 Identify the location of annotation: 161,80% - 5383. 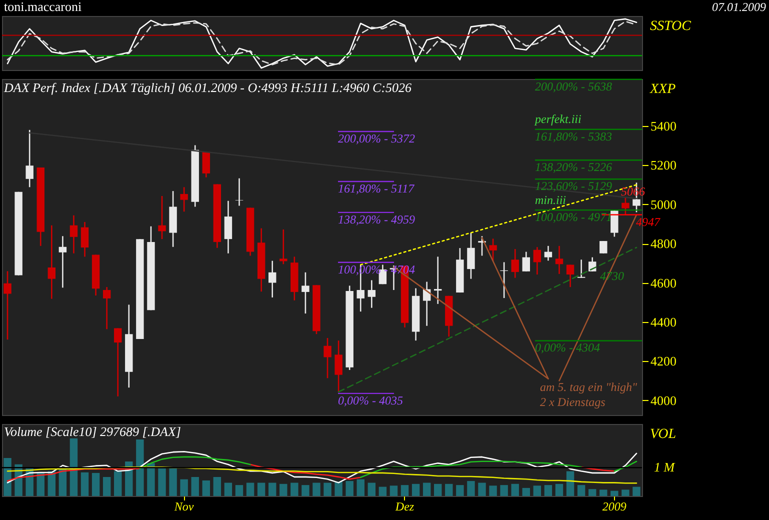
(573, 136).